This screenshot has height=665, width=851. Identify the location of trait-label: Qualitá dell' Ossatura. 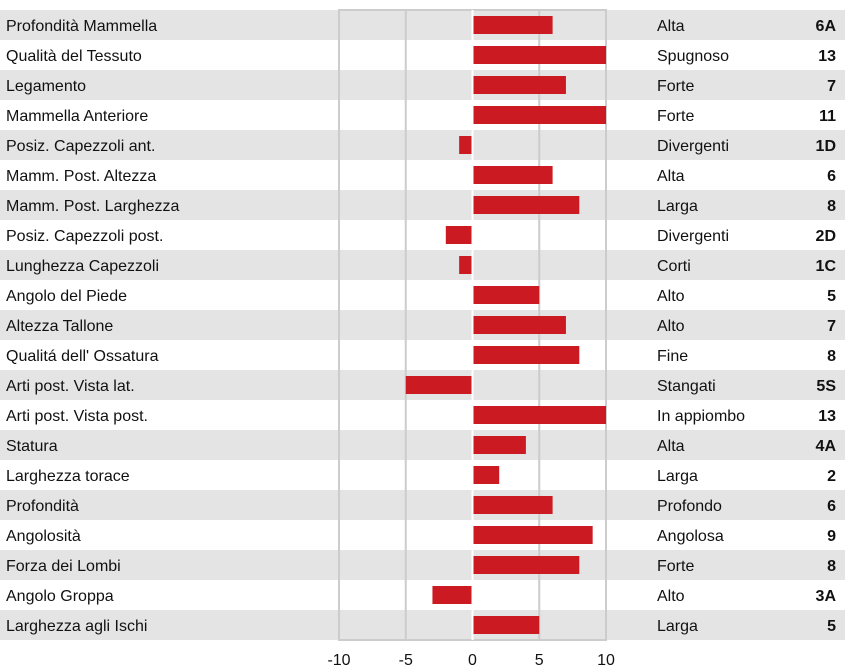
(82, 356).